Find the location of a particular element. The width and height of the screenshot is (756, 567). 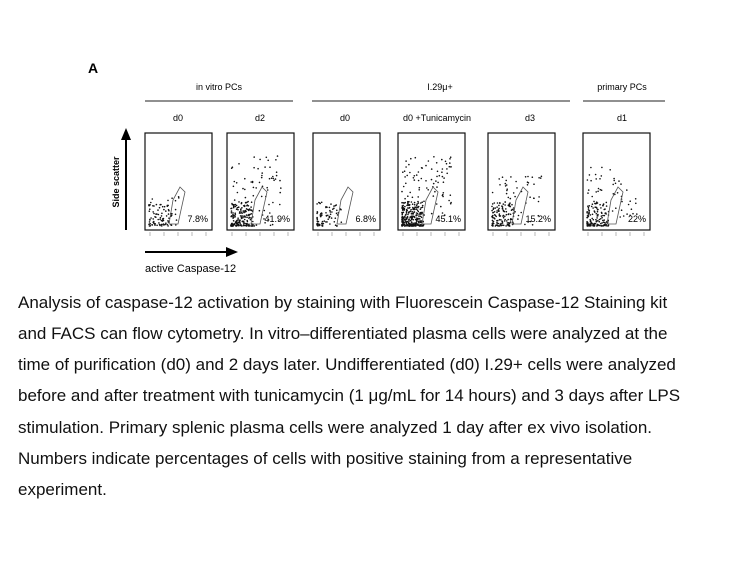

y-axis-label: Side scatter is located at coordinates (116, 182).